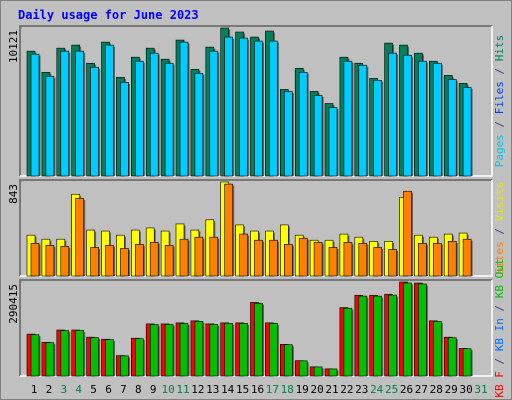  I want to click on x-tick-label: 6, so click(108, 389).